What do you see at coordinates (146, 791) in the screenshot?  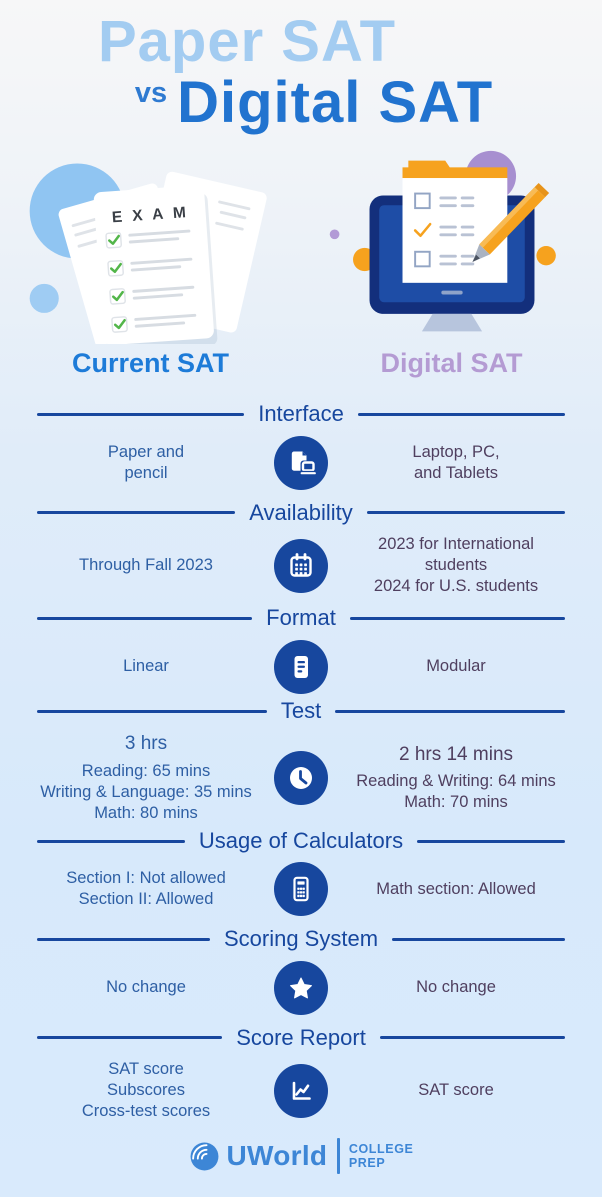 I see `value-line: Writing & Language: 35 mins` at bounding box center [146, 791].